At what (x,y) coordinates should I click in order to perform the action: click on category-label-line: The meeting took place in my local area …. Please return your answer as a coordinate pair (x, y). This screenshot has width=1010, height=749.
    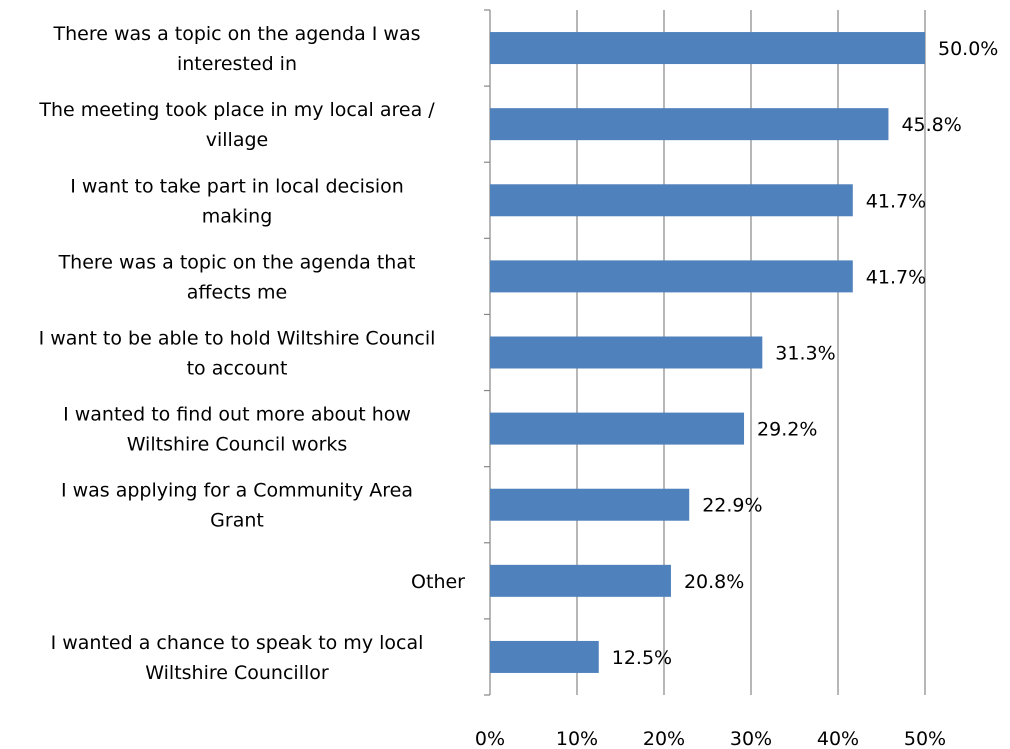
    Looking at the image, I should click on (236, 110).